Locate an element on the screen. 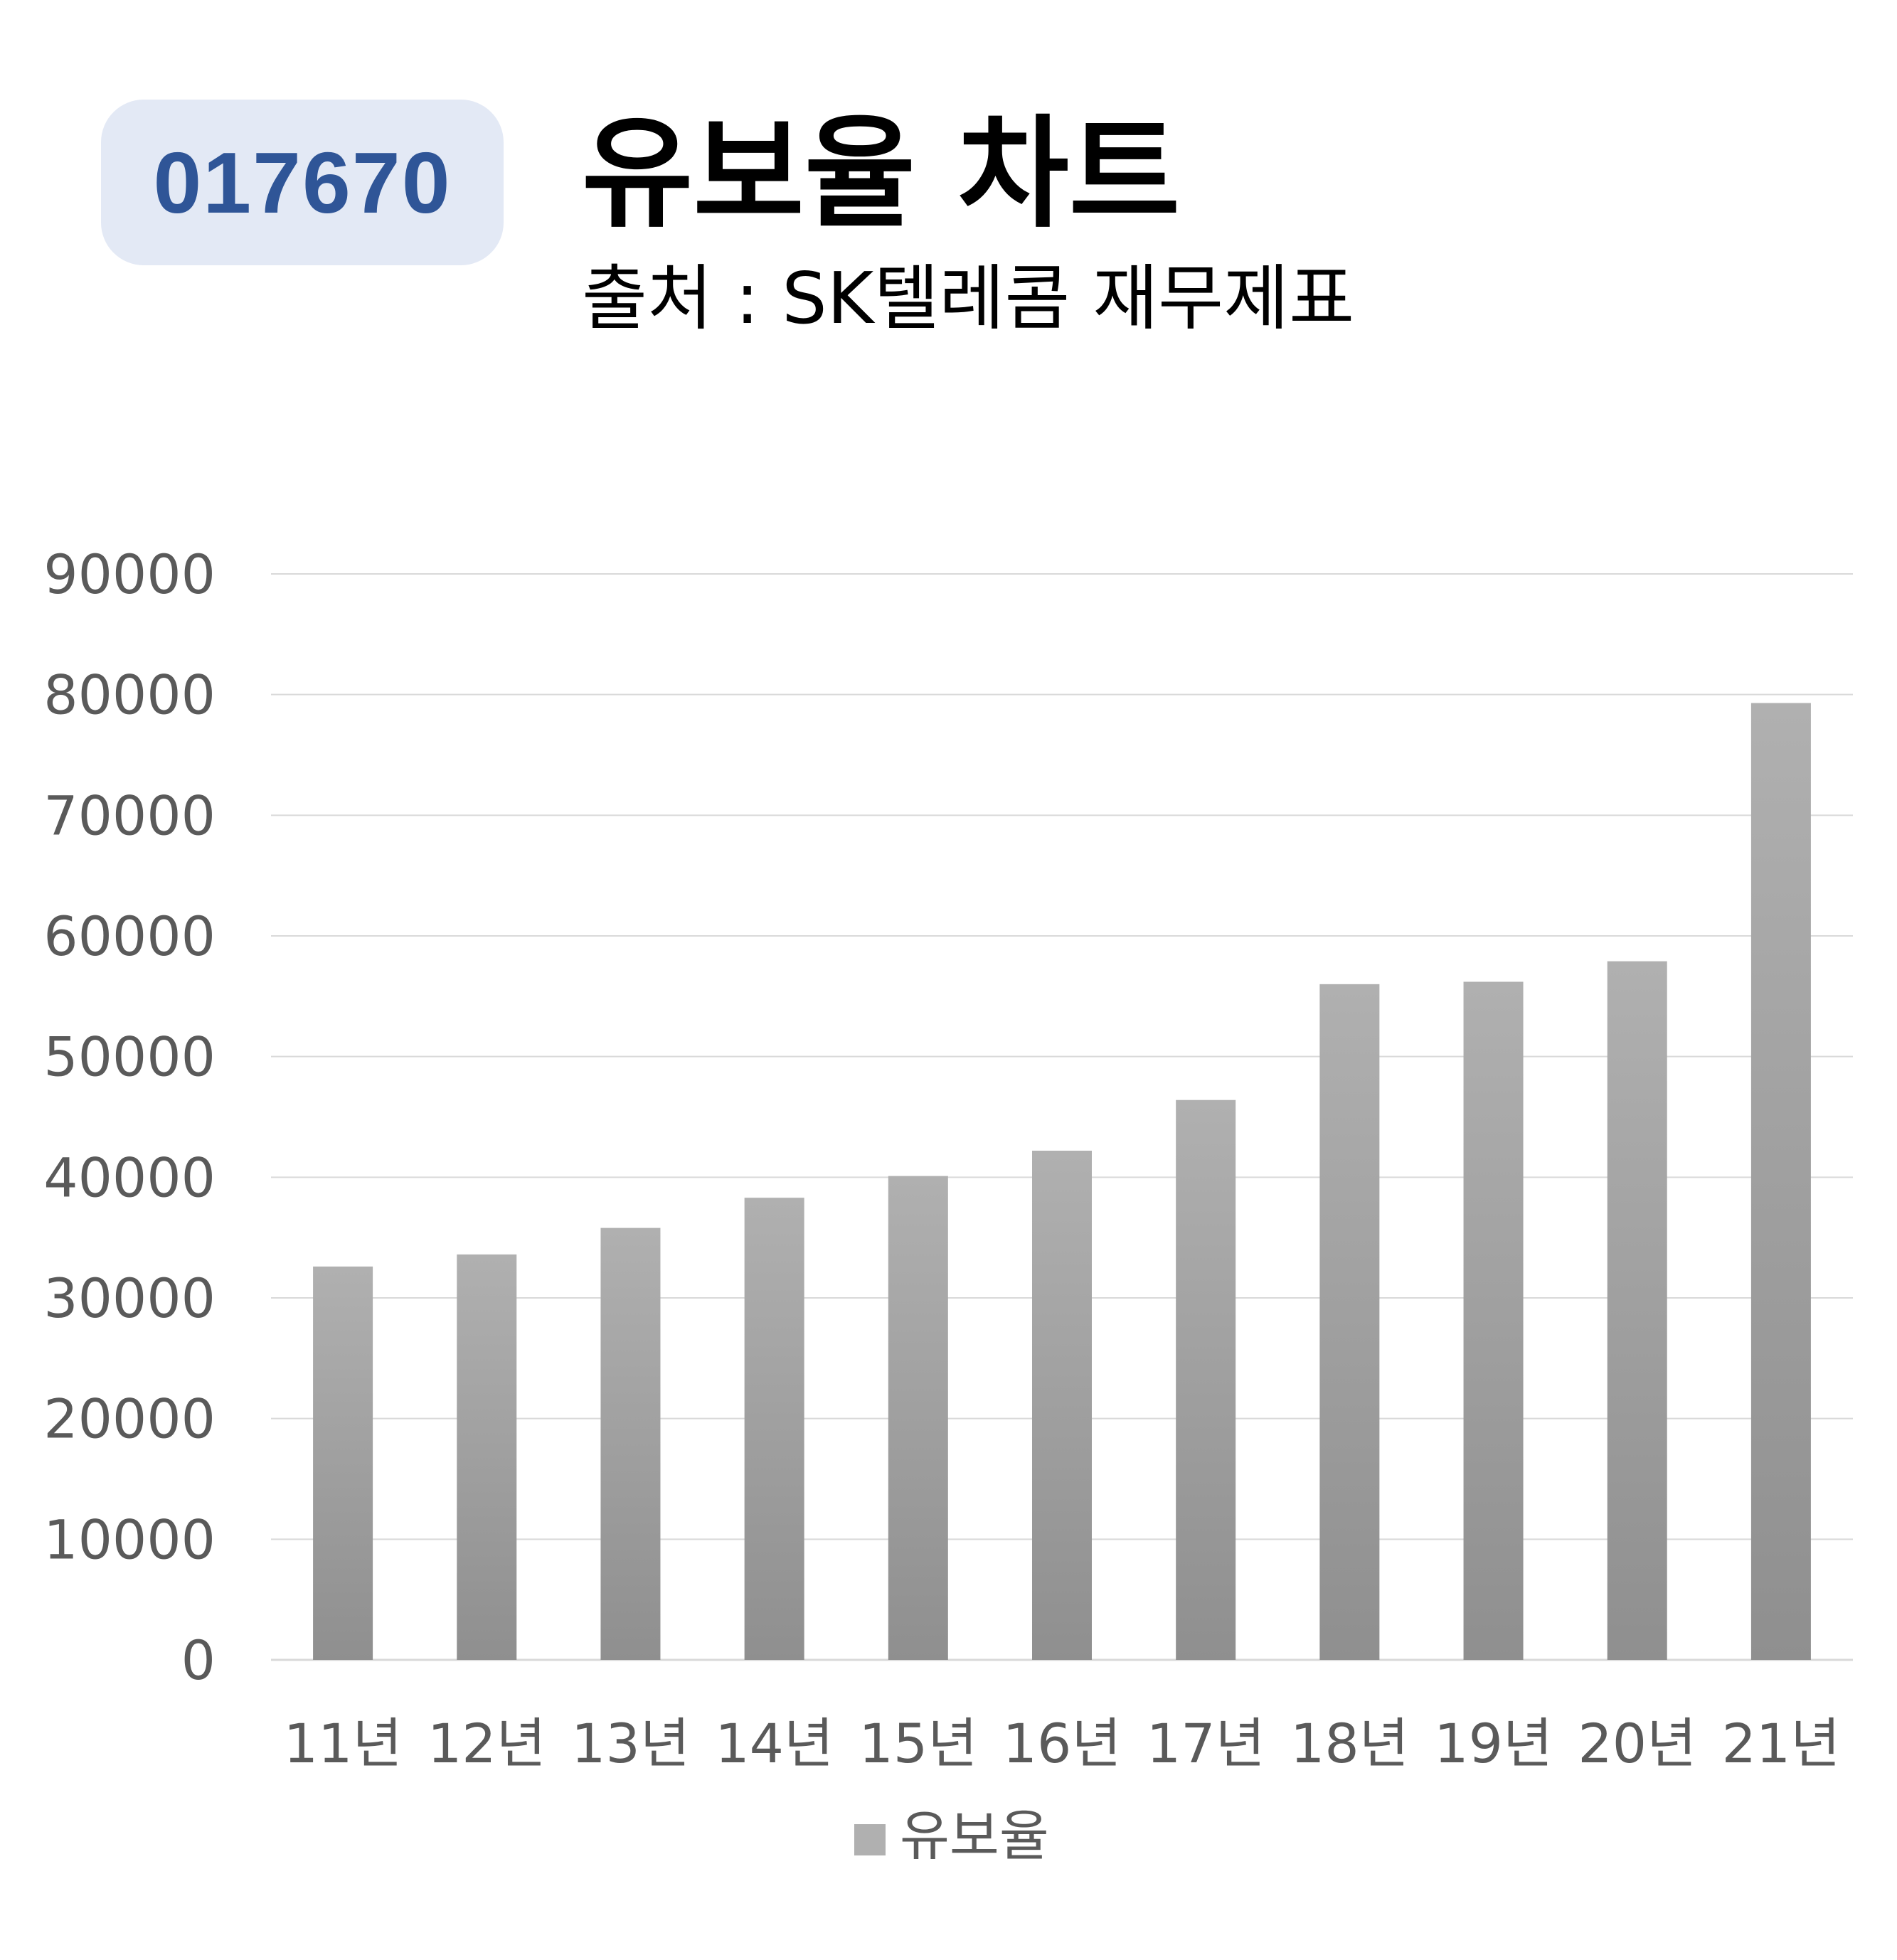  x-tick-label: 18년 is located at coordinates (1349, 1743).